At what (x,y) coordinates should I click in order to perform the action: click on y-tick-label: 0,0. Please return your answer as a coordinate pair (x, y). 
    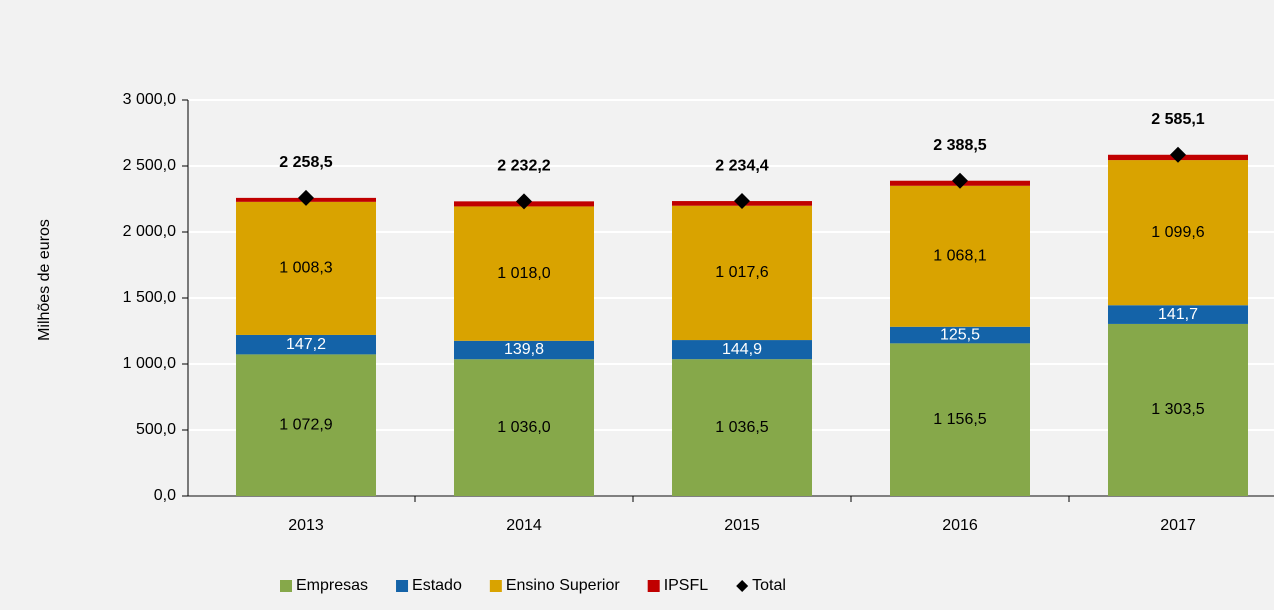
    Looking at the image, I should click on (165, 495).